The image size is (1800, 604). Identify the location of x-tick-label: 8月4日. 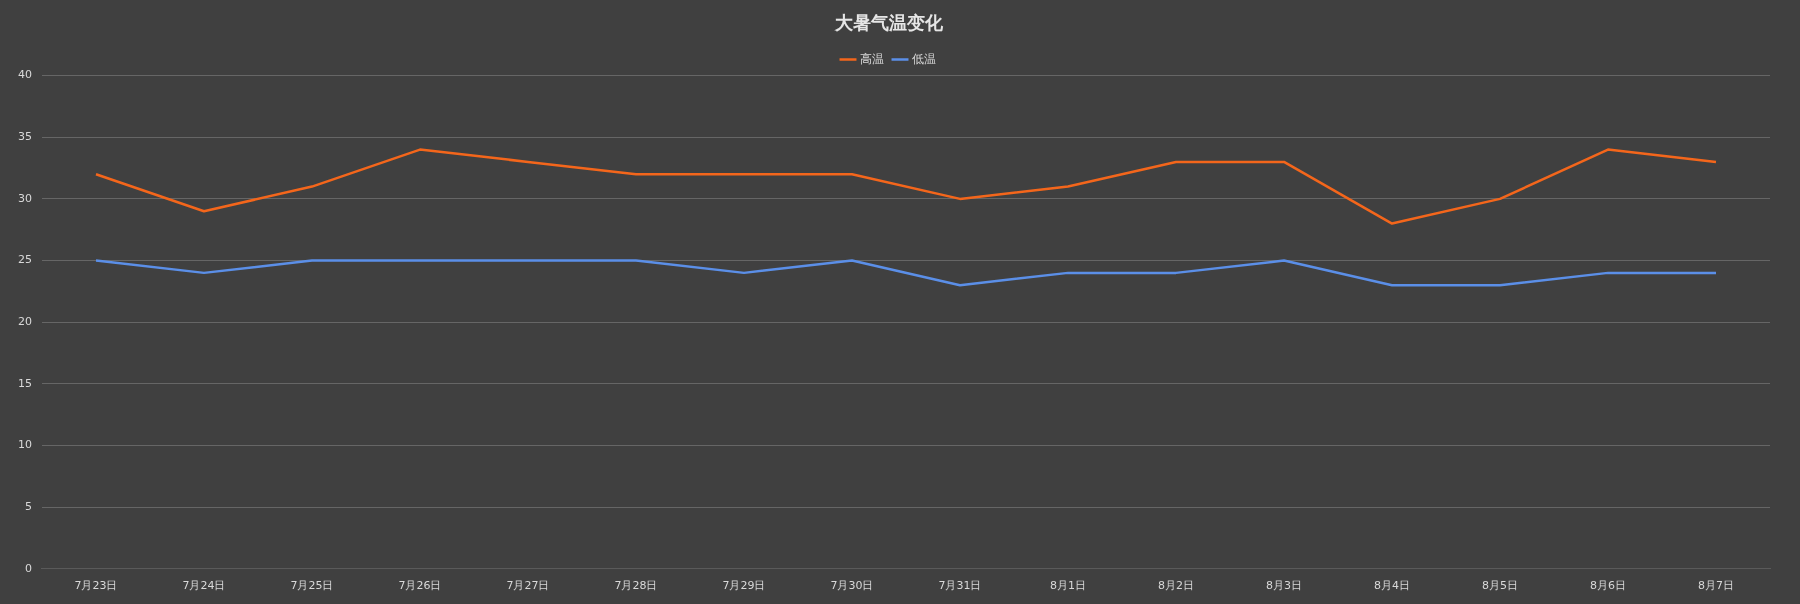
(1392, 586).